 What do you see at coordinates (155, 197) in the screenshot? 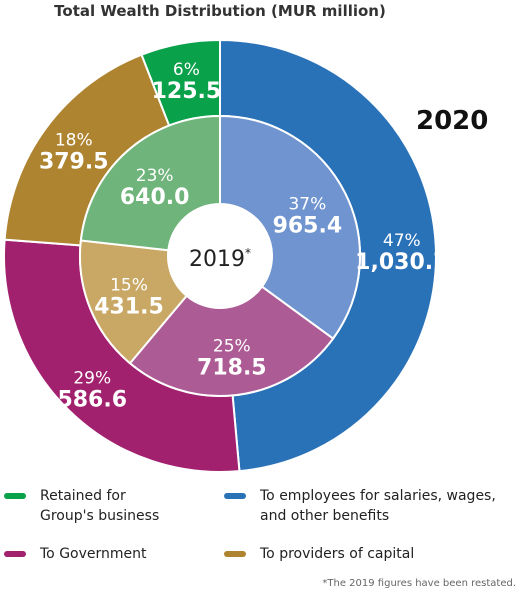
I see `inner-value-label-retained: 640.0` at bounding box center [155, 197].